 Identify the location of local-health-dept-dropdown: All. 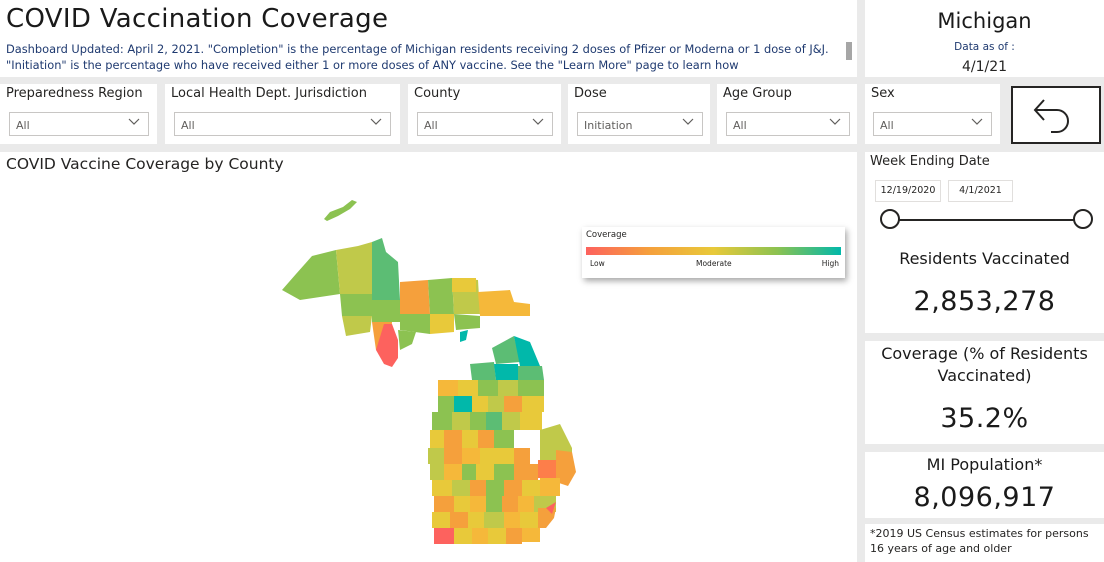
(282, 124).